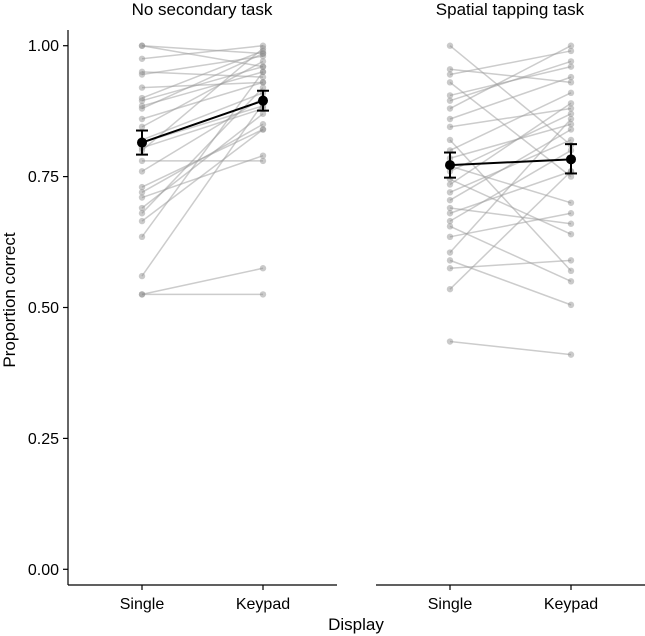  I want to click on mean-line, so click(202, 121).